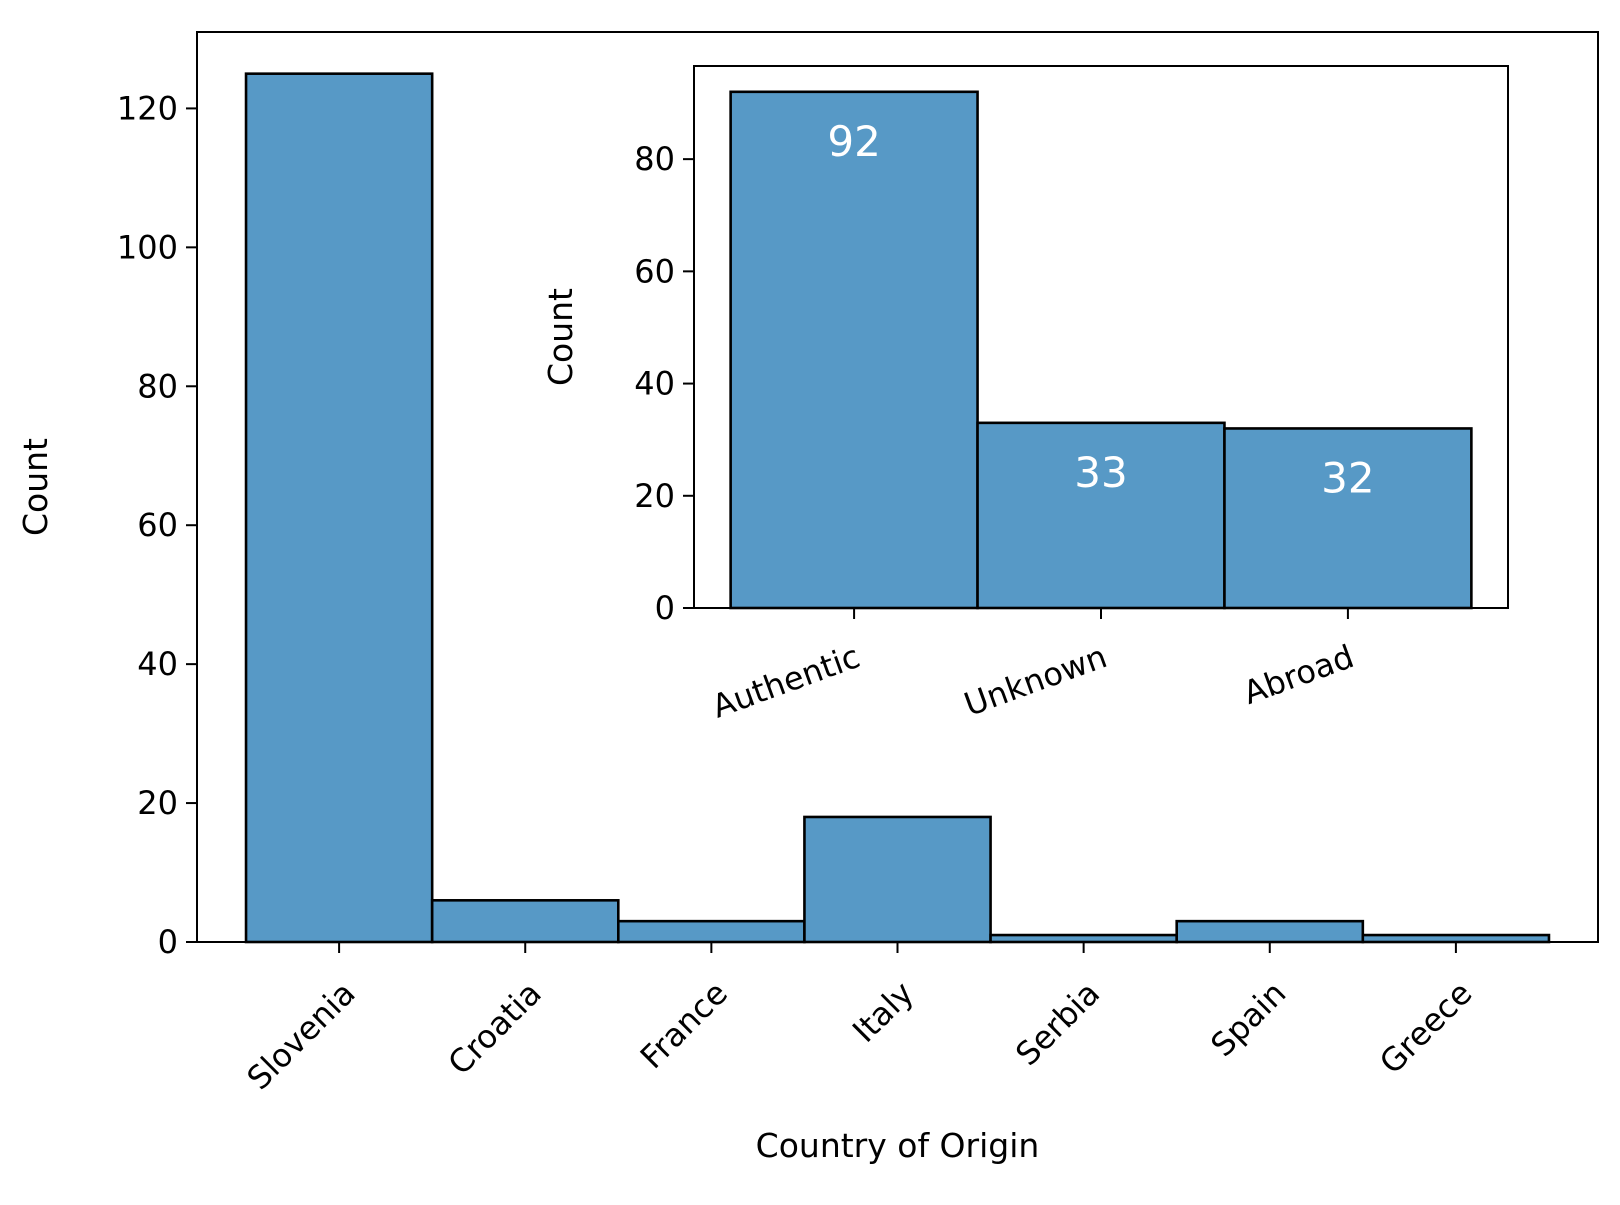 Image resolution: width=1620 pixels, height=1205 pixels. What do you see at coordinates (654, 271) in the screenshot?
I see `inset-ytick-label: 60` at bounding box center [654, 271].